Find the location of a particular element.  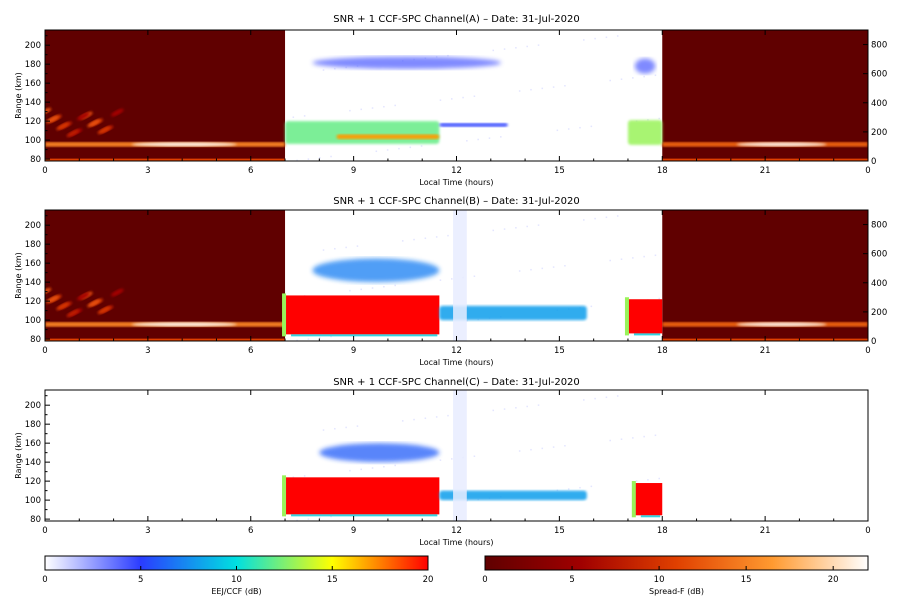

colorbar-spread-f: 0 5 10 15 20 Spread-F (dB) is located at coordinates (675, 575).